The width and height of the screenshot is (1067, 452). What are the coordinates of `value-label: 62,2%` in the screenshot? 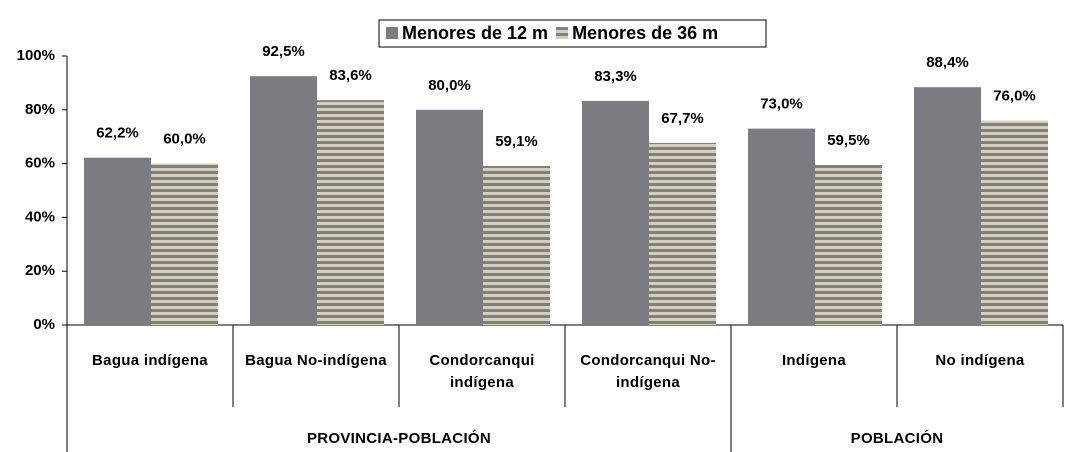 It's located at (117, 133).